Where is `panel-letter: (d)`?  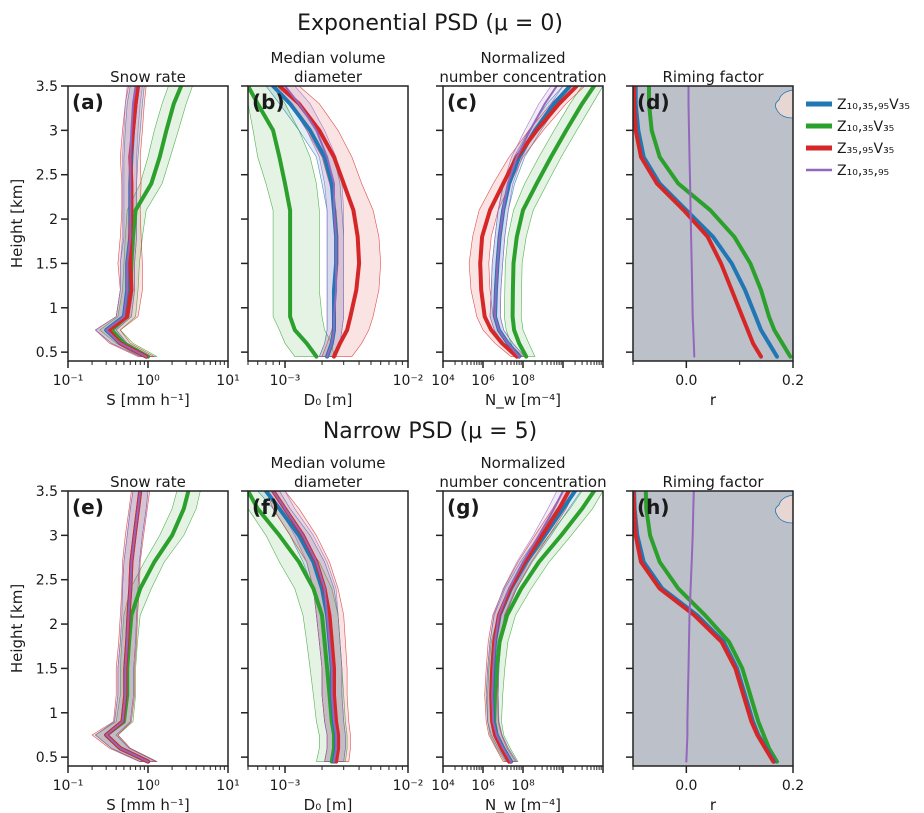 panel-letter: (d) is located at coordinates (653, 102).